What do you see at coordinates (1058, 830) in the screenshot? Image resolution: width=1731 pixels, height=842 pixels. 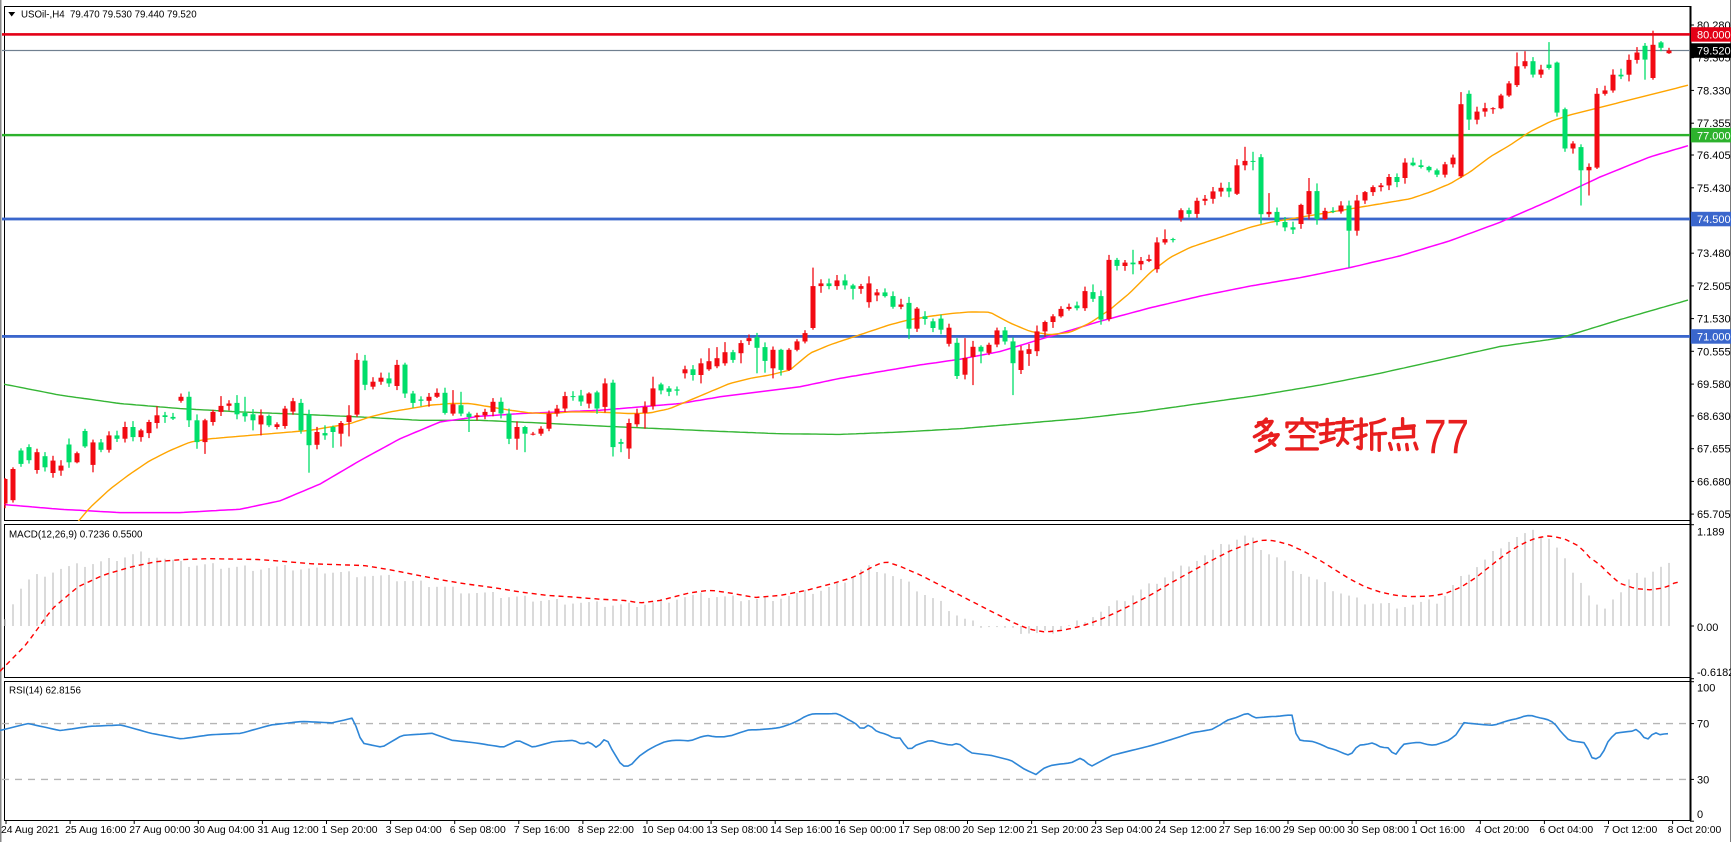 I see `svg-text: 21 Sep 20:00` at bounding box center [1058, 830].